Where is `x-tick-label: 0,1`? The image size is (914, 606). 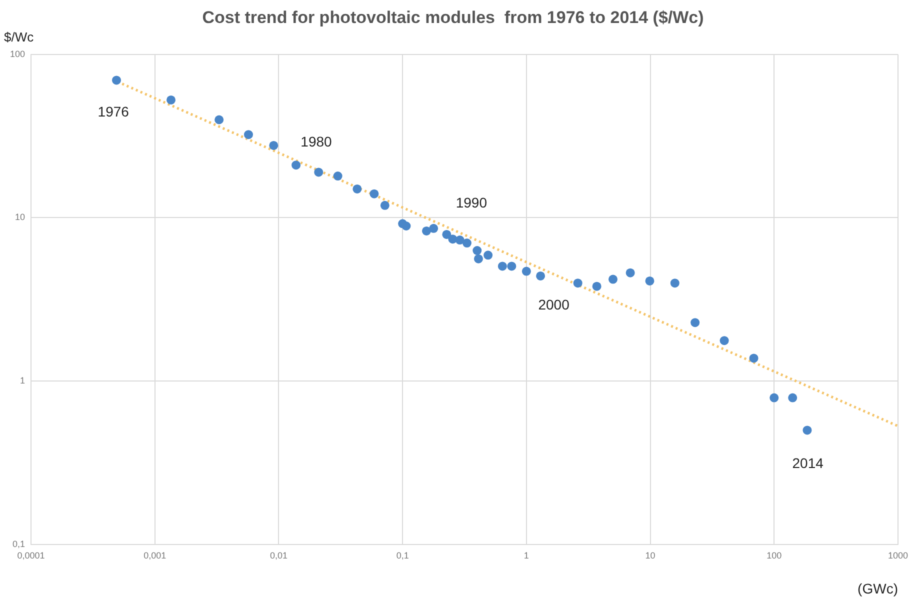 x-tick-label: 0,1 is located at coordinates (402, 555).